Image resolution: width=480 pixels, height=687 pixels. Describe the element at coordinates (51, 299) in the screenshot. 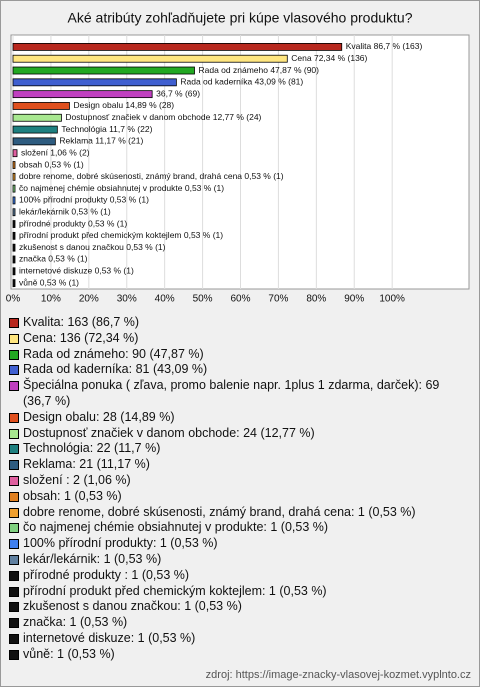

I see `x-tick-label: 10%` at that location.